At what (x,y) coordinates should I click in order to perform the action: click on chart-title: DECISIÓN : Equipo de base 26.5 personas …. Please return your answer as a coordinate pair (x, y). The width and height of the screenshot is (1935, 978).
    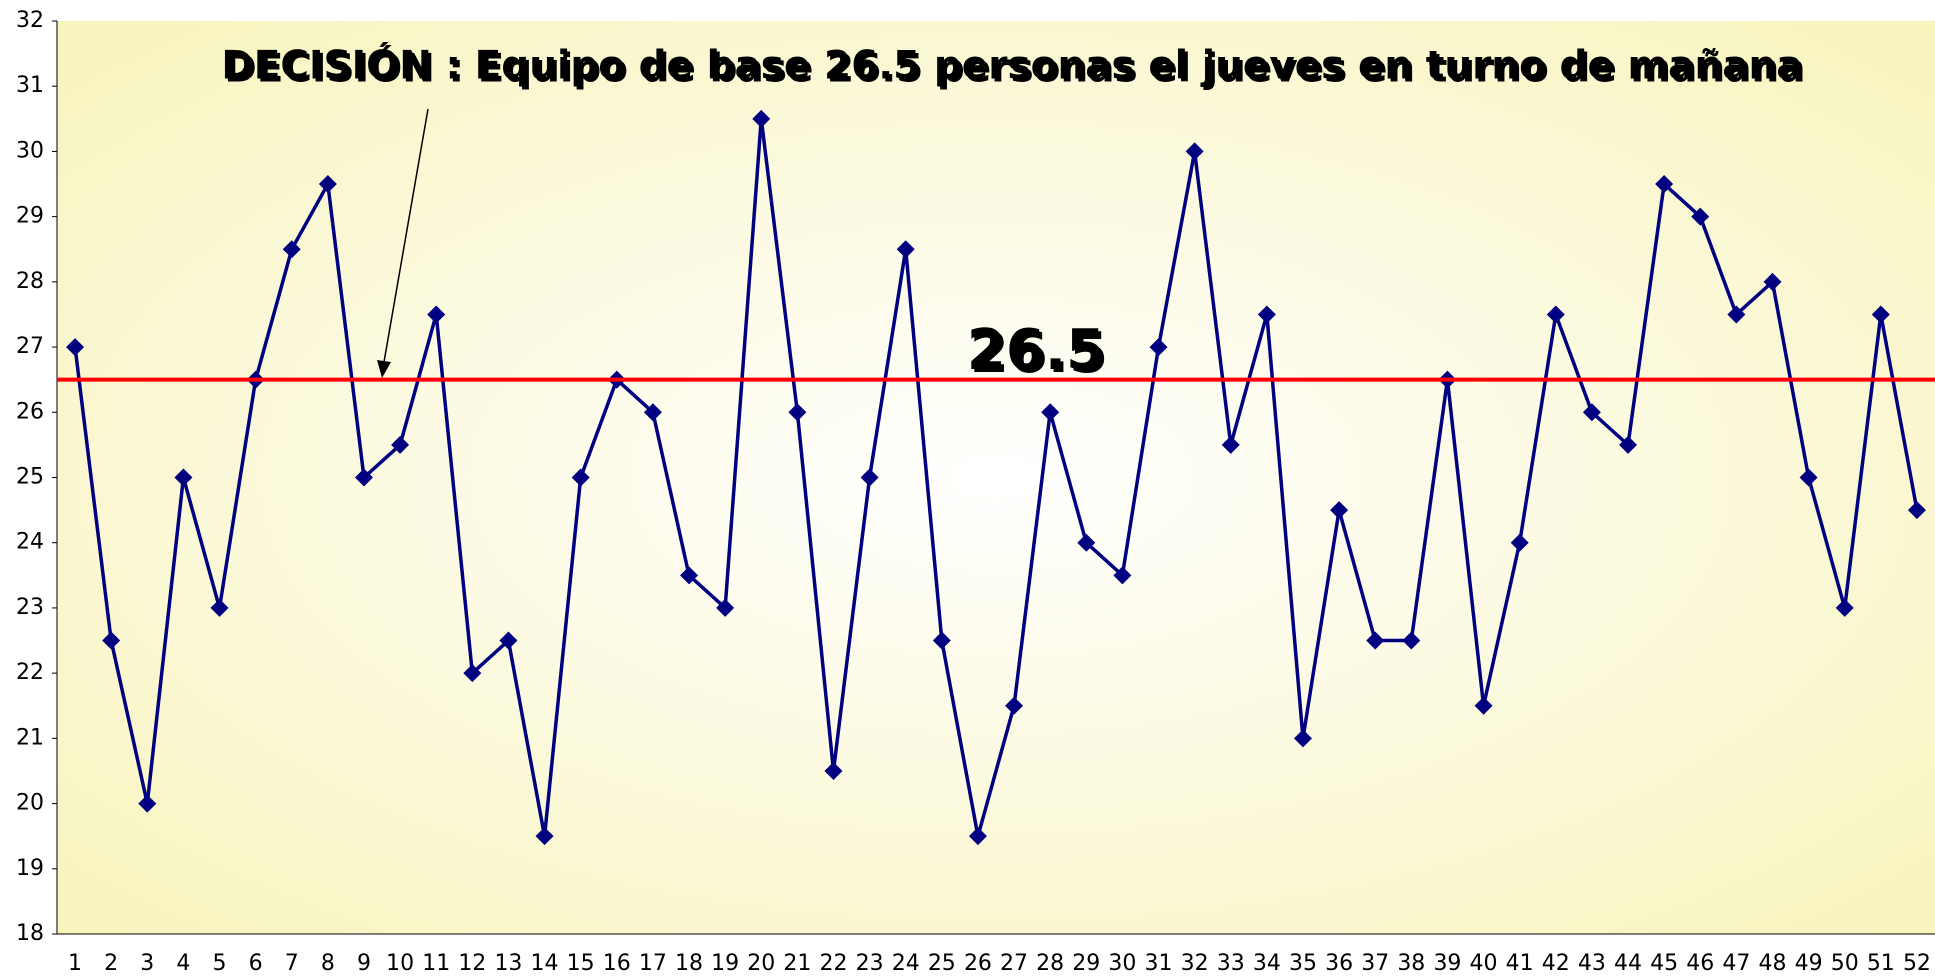
    Looking at the image, I should click on (1011, 65).